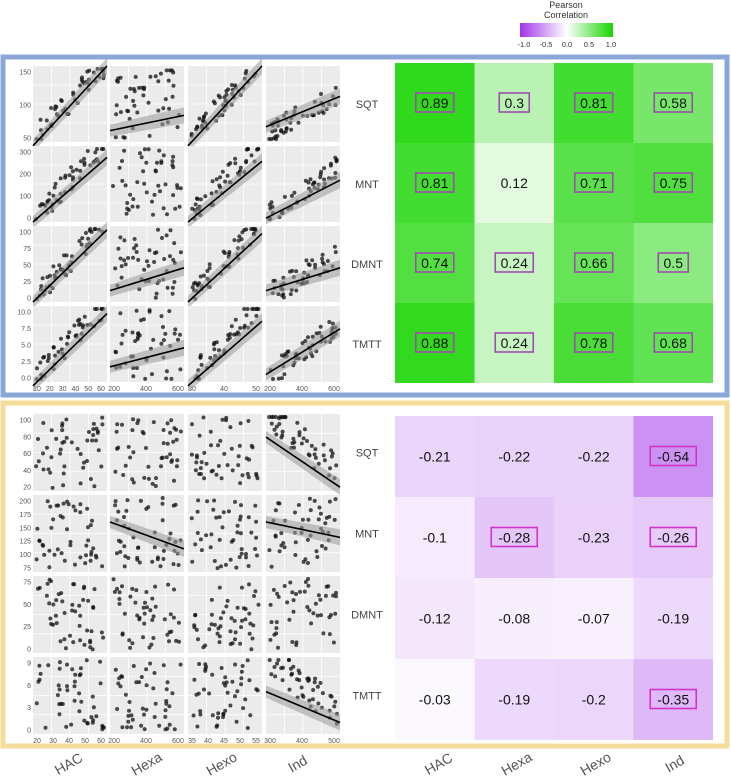 This screenshot has height=782, width=731. Describe the element at coordinates (27, 282) in the screenshot. I see `y-tick-label: 25` at that location.